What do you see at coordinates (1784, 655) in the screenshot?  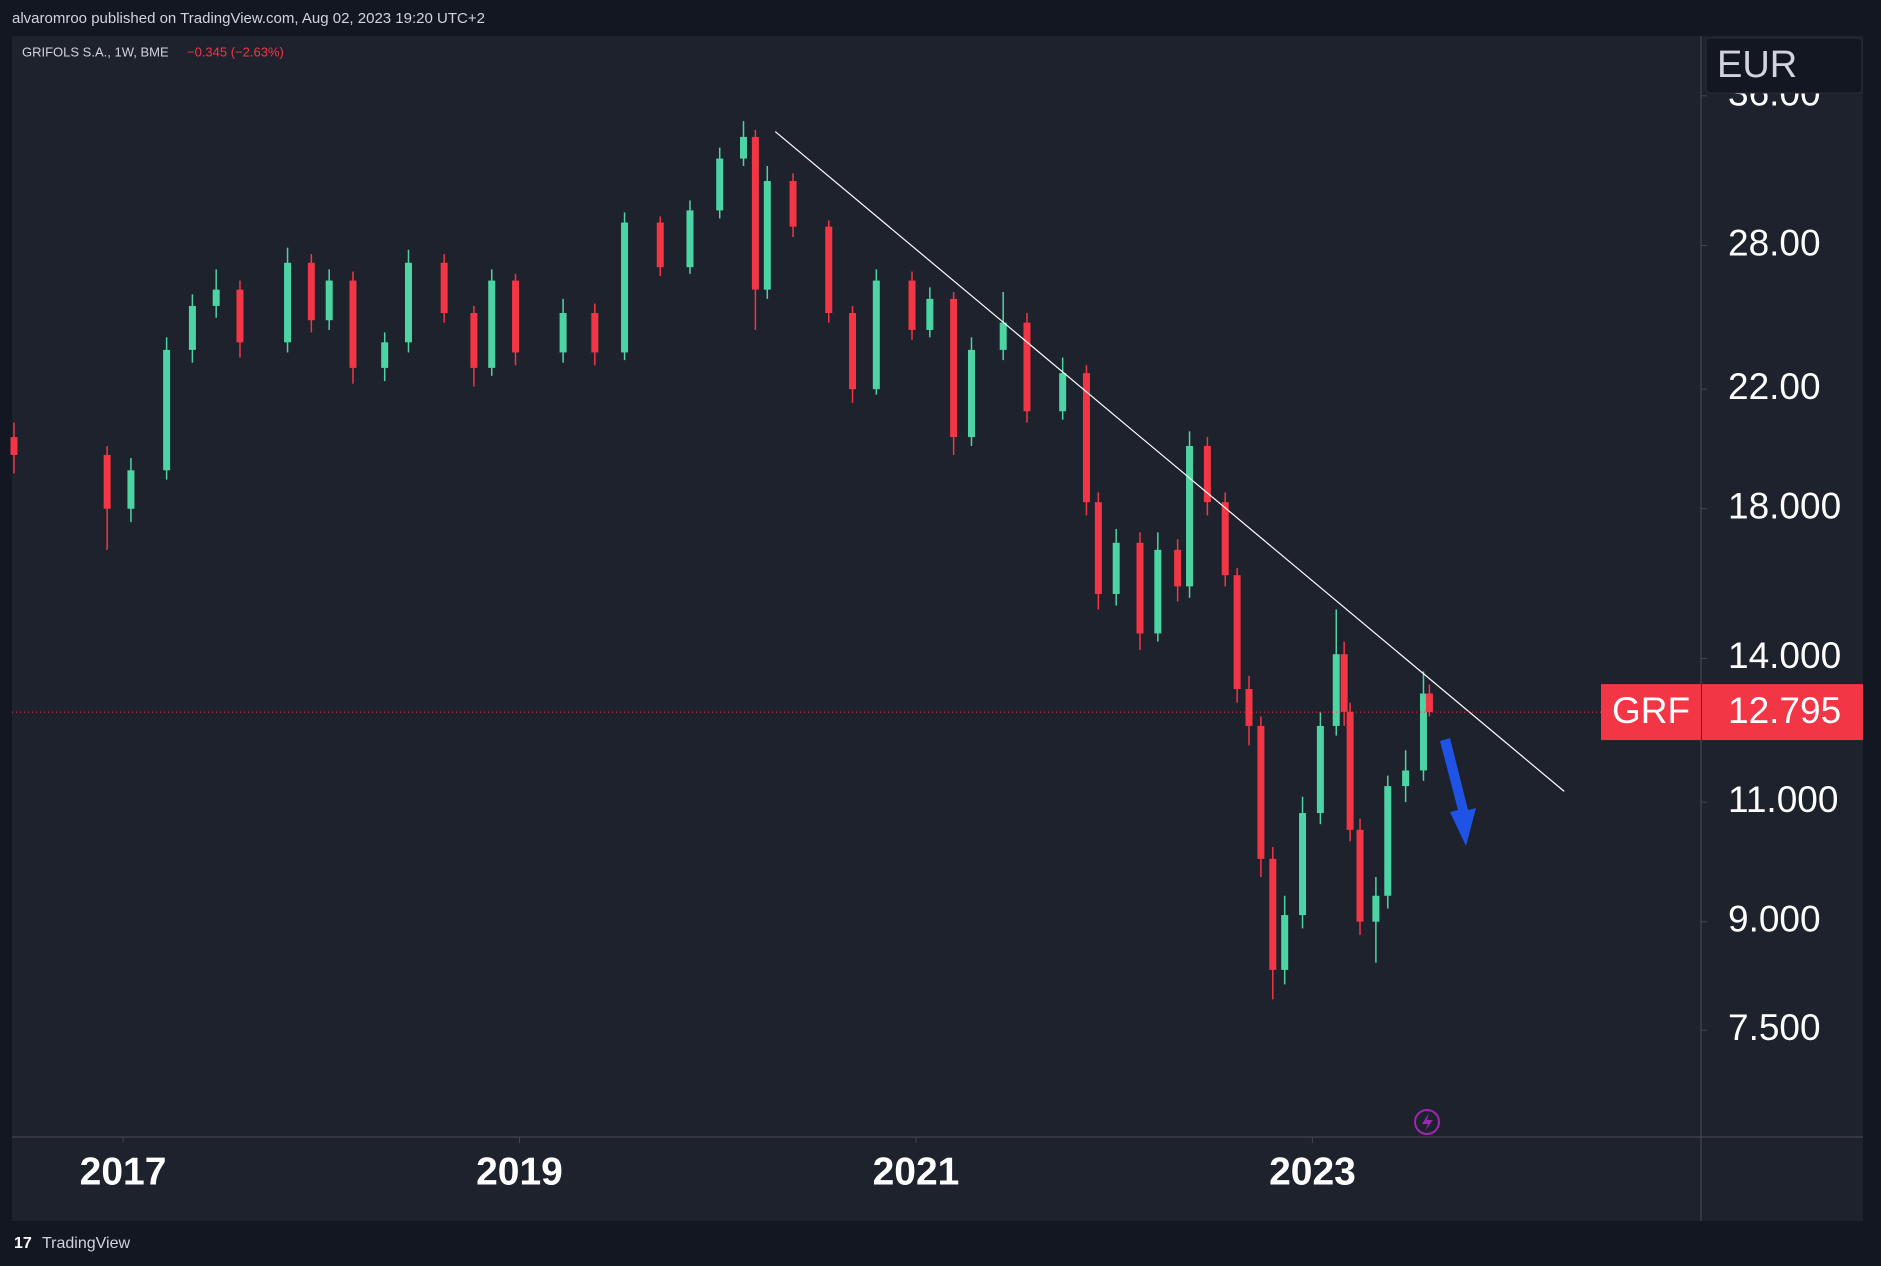 I see `y-tick-label: 14.000` at bounding box center [1784, 655].